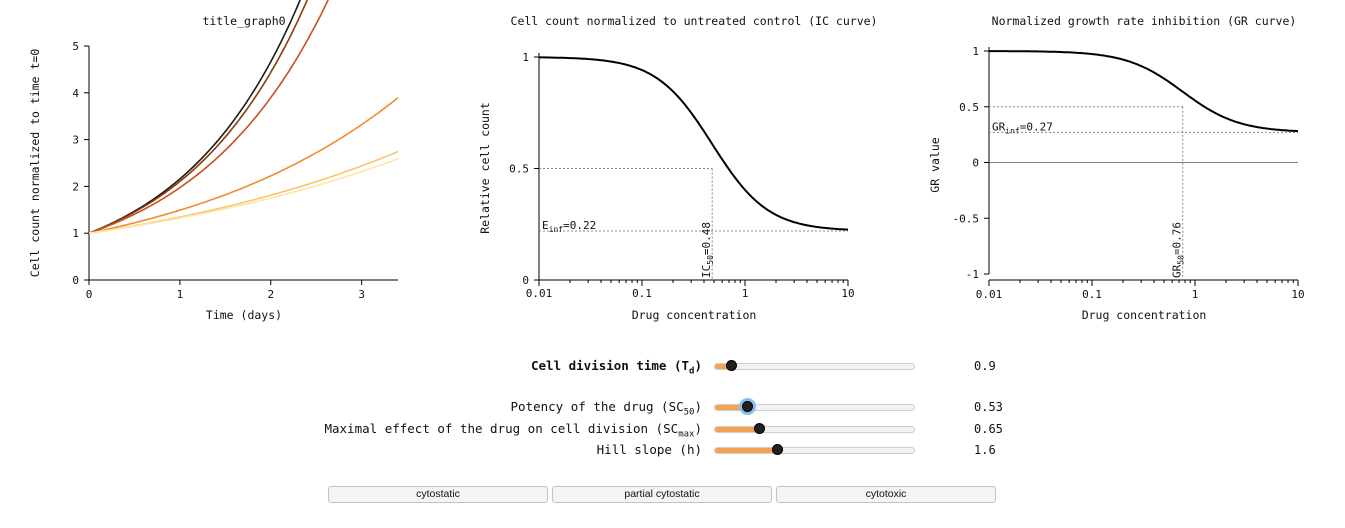 Image resolution: width=1345 pixels, height=528 pixels. Describe the element at coordinates (75, 93) in the screenshot. I see `y-tick-label: 4` at that location.